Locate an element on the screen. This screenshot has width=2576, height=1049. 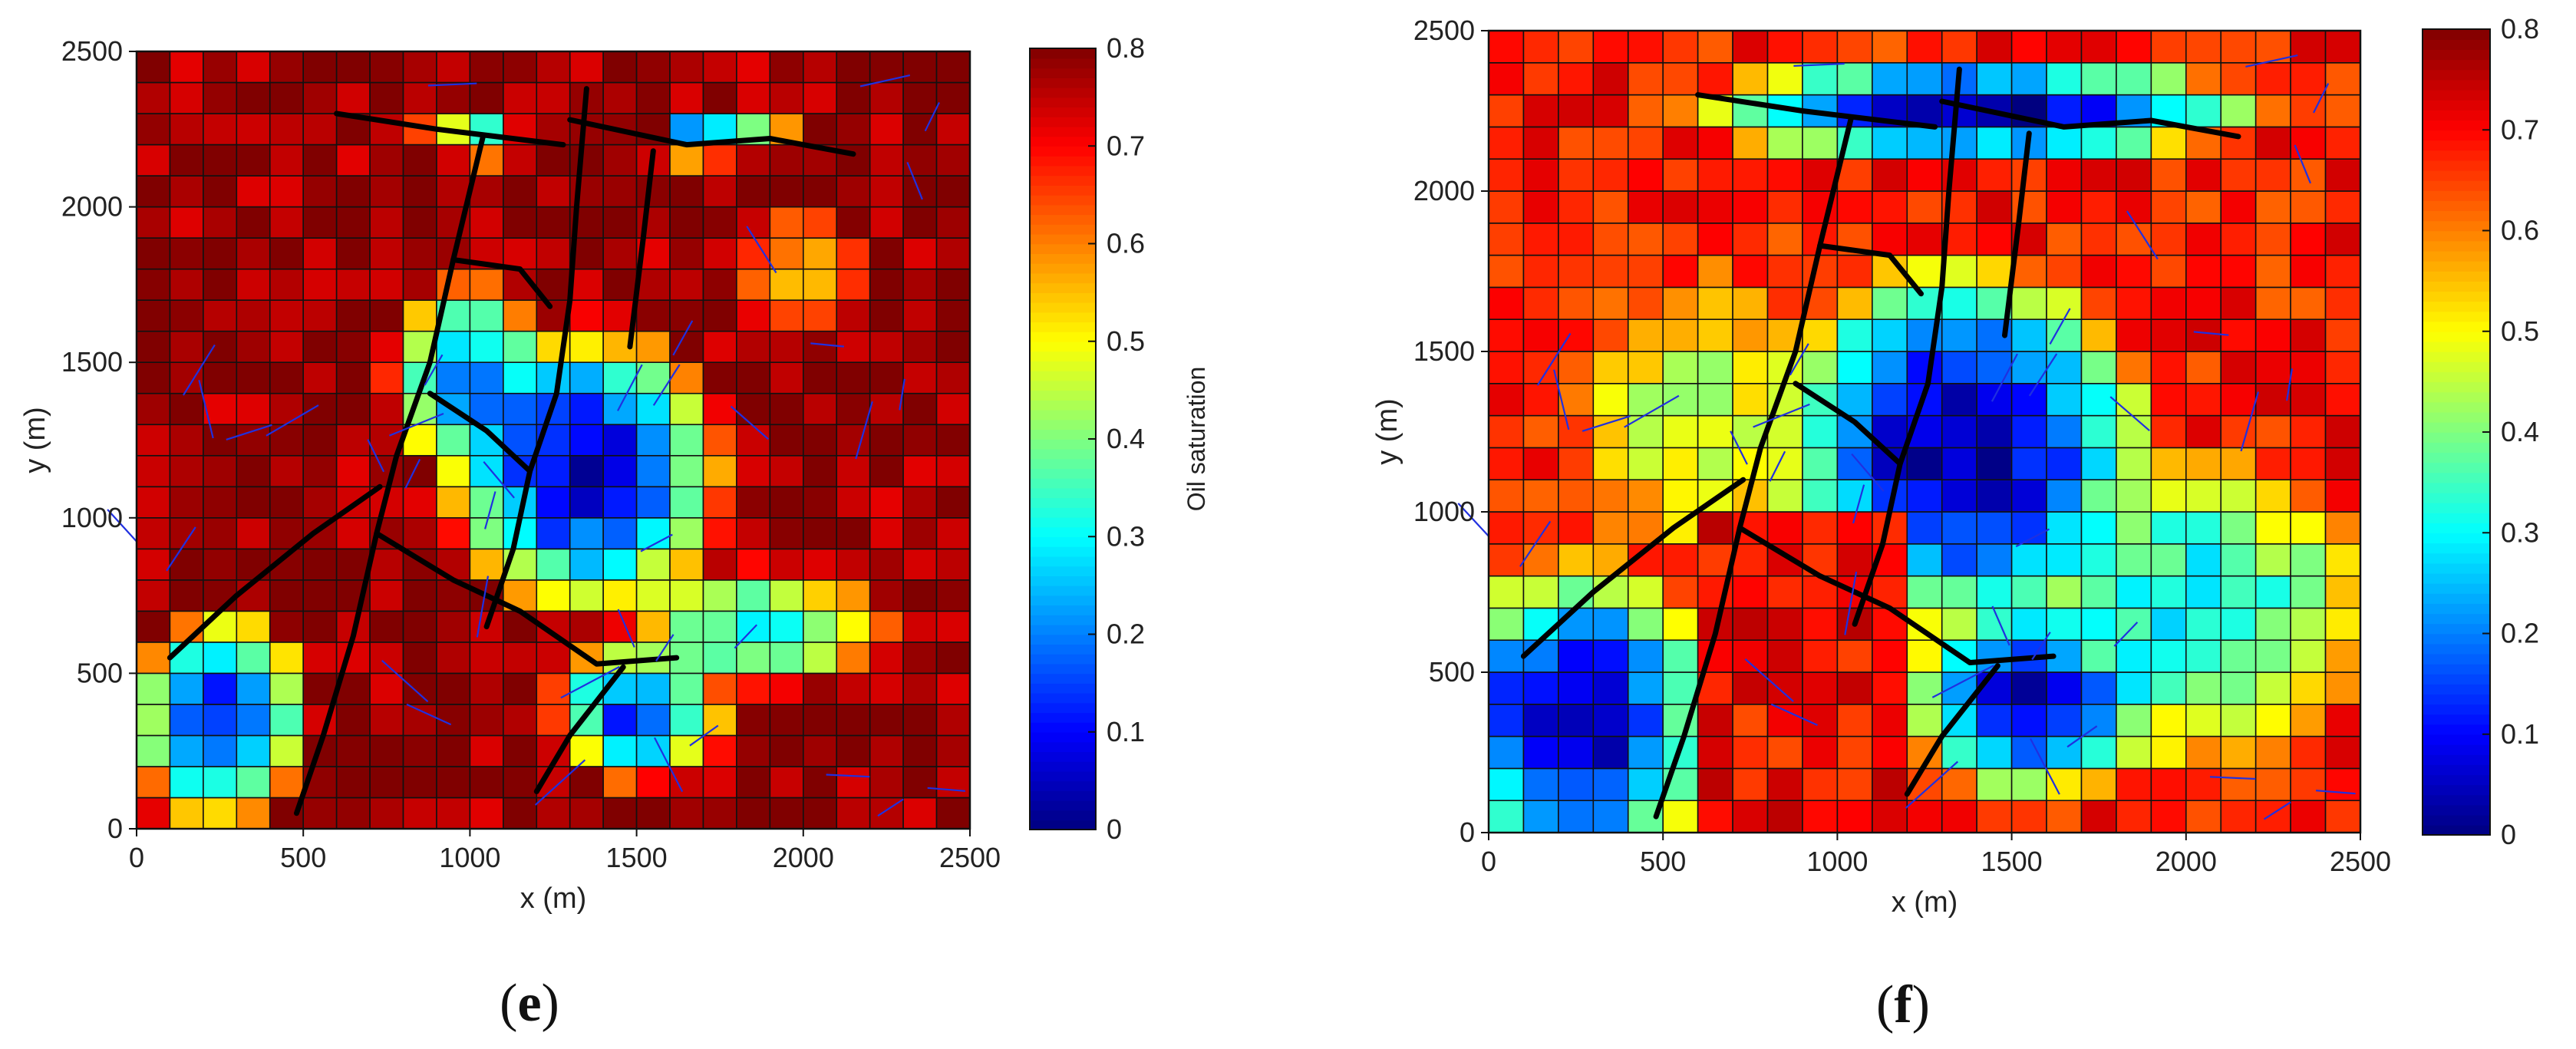
colorbar-tick-label: 0.8 is located at coordinates (1126, 48).